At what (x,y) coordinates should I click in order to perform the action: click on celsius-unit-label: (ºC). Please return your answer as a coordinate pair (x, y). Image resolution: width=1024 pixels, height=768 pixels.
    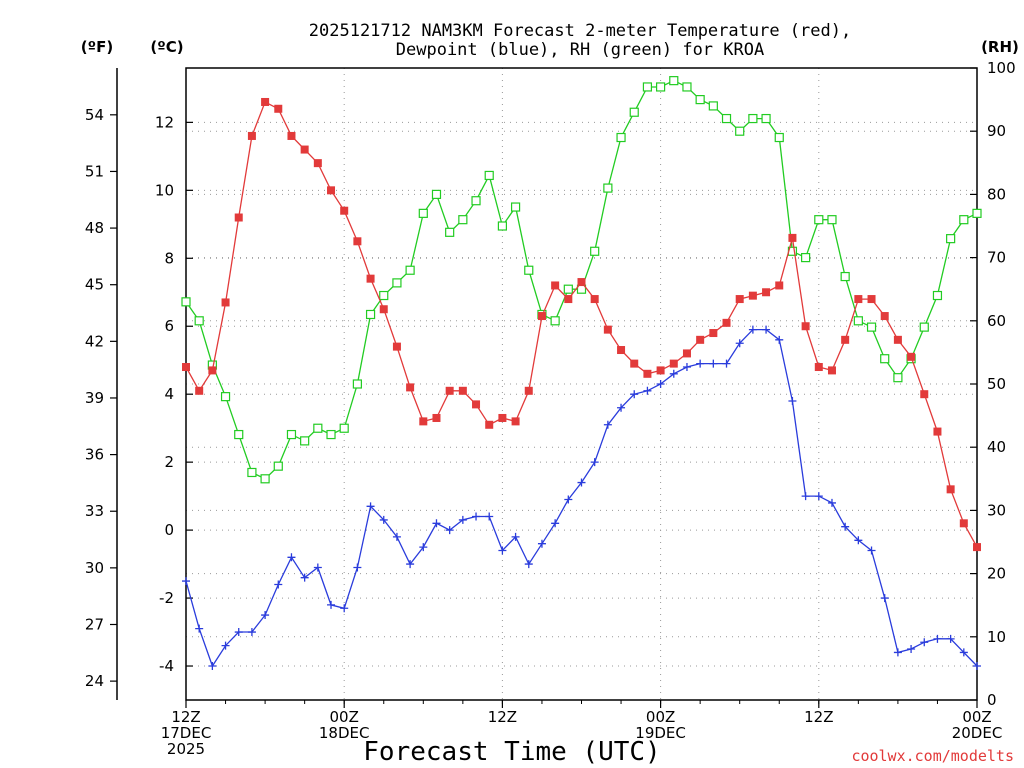
    Looking at the image, I should click on (166, 47).